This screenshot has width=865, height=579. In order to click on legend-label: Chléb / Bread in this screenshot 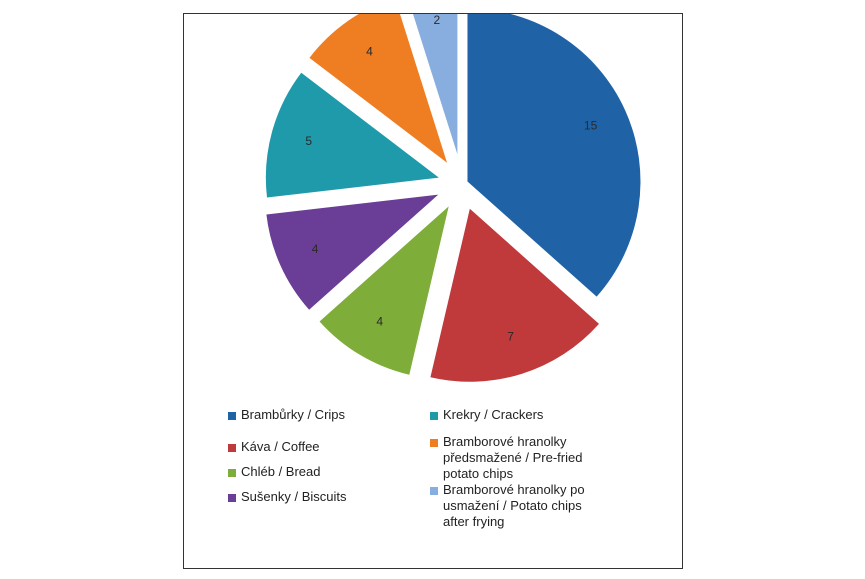, I will do `click(281, 471)`.